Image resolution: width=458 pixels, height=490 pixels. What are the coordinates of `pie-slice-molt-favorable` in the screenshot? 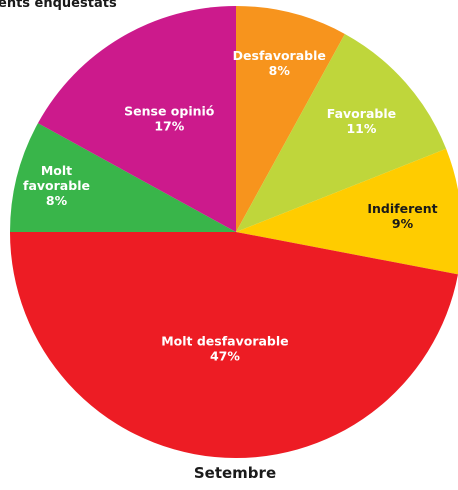 It's located at (123, 177).